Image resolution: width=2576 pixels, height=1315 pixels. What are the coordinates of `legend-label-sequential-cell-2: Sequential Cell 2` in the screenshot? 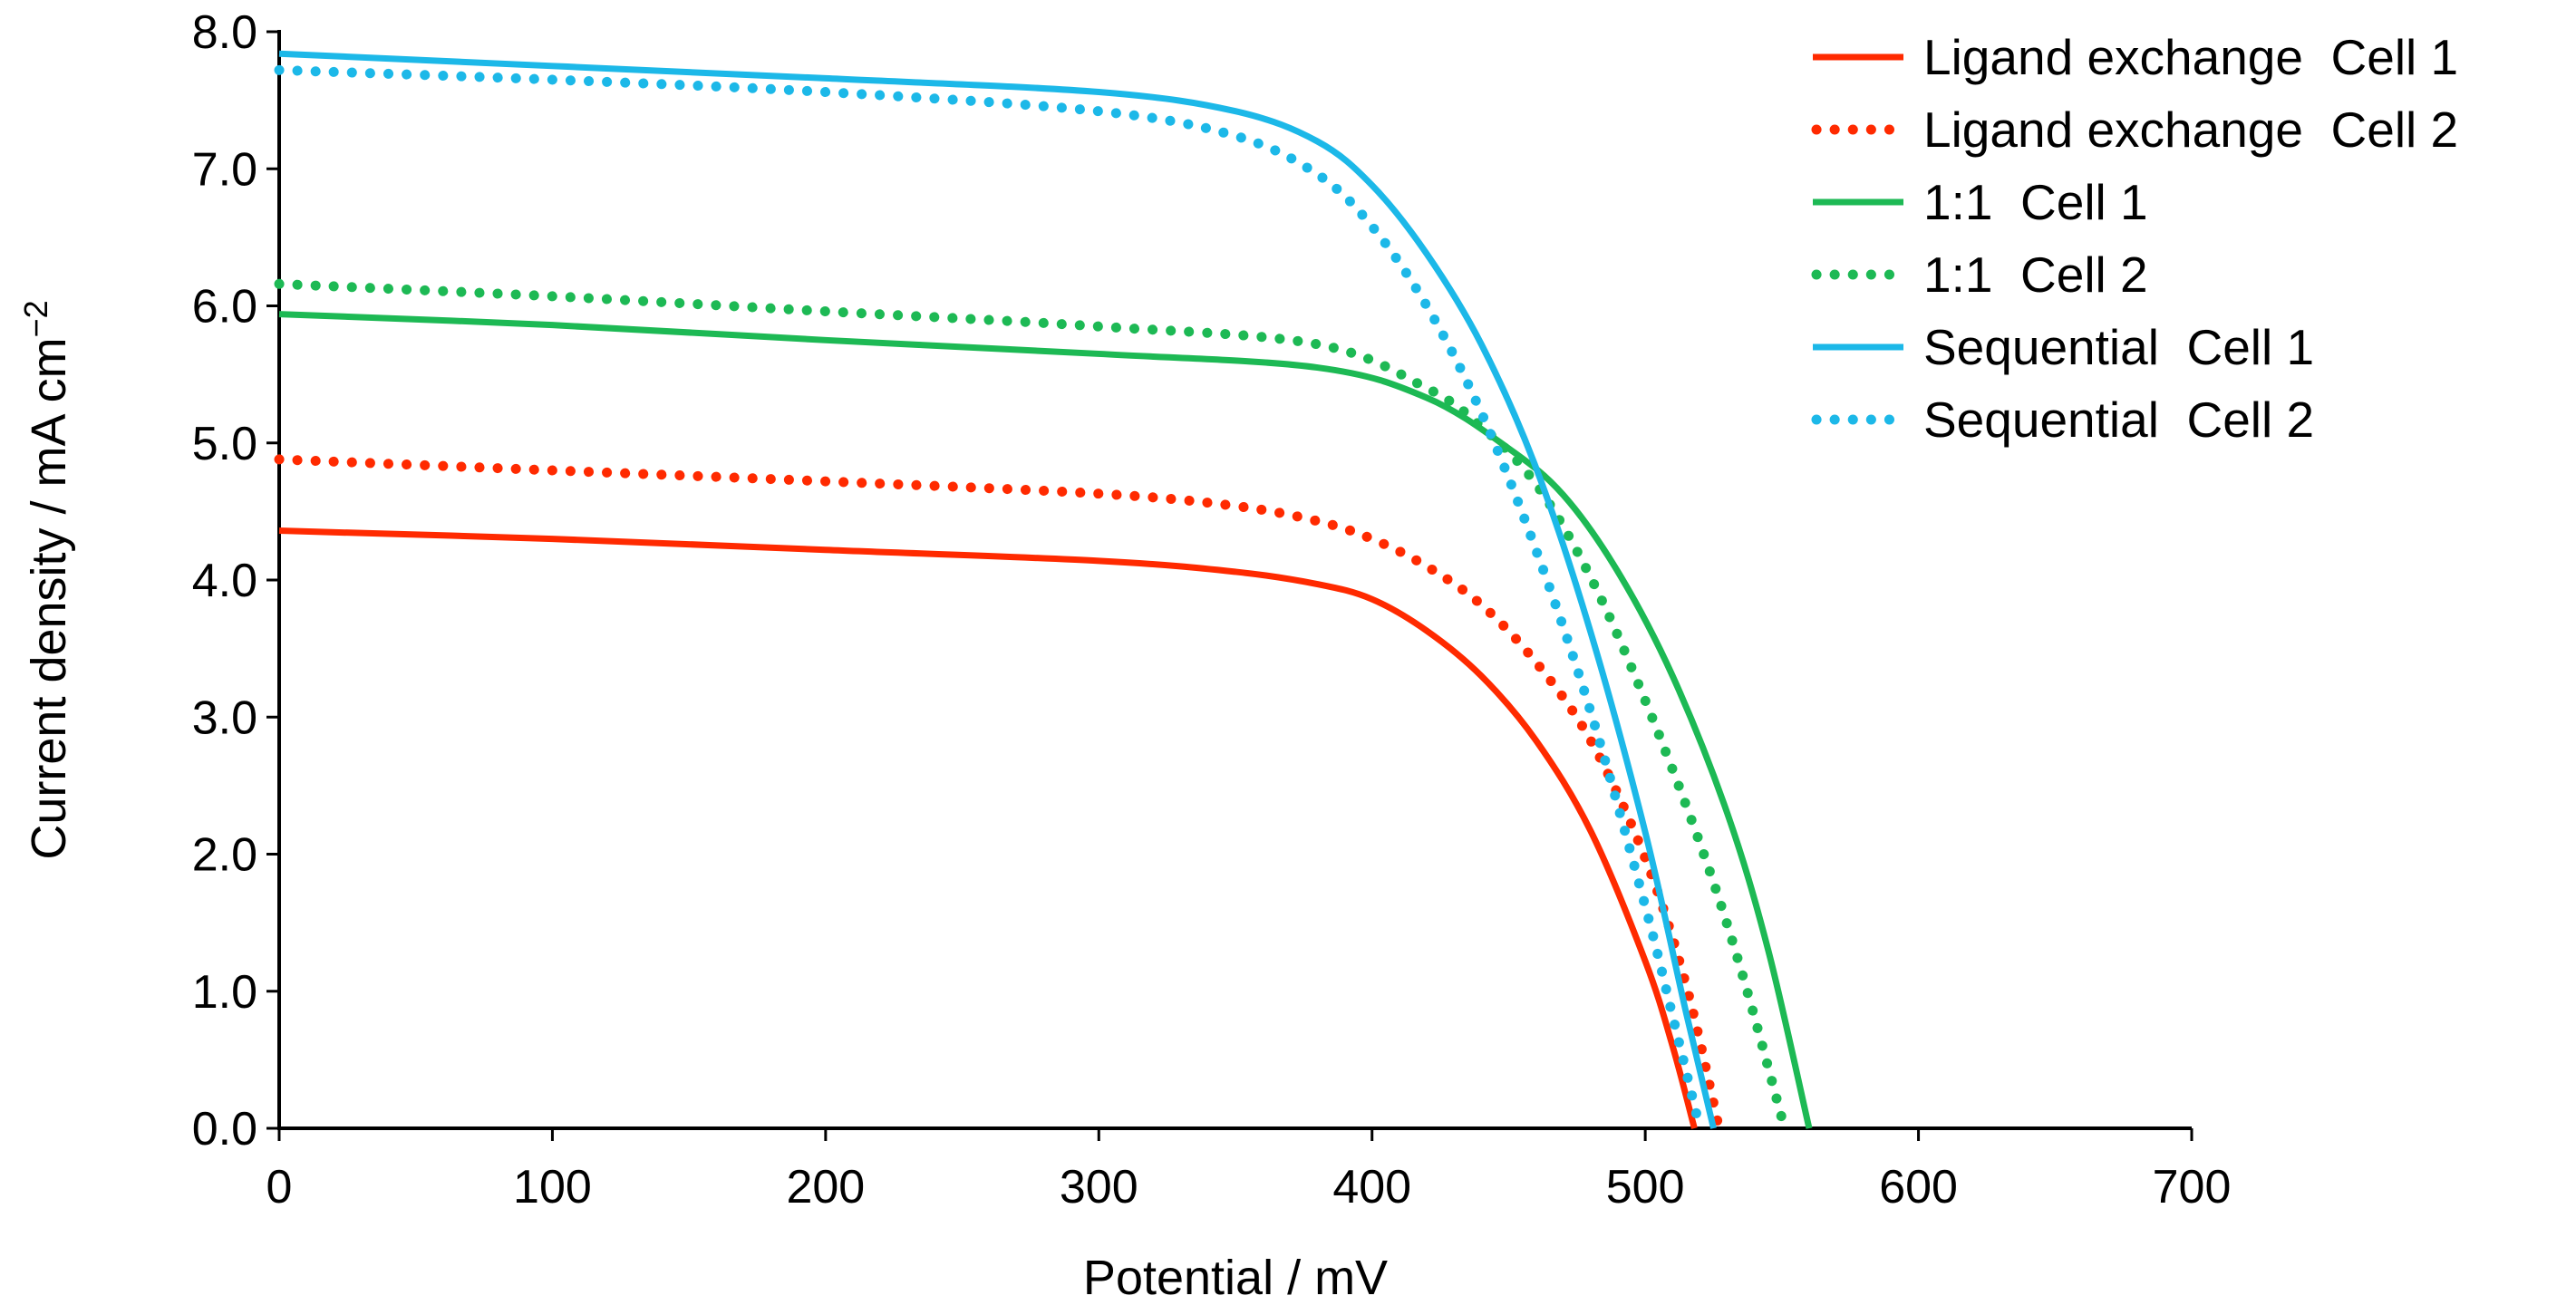 It's located at (2118, 420).